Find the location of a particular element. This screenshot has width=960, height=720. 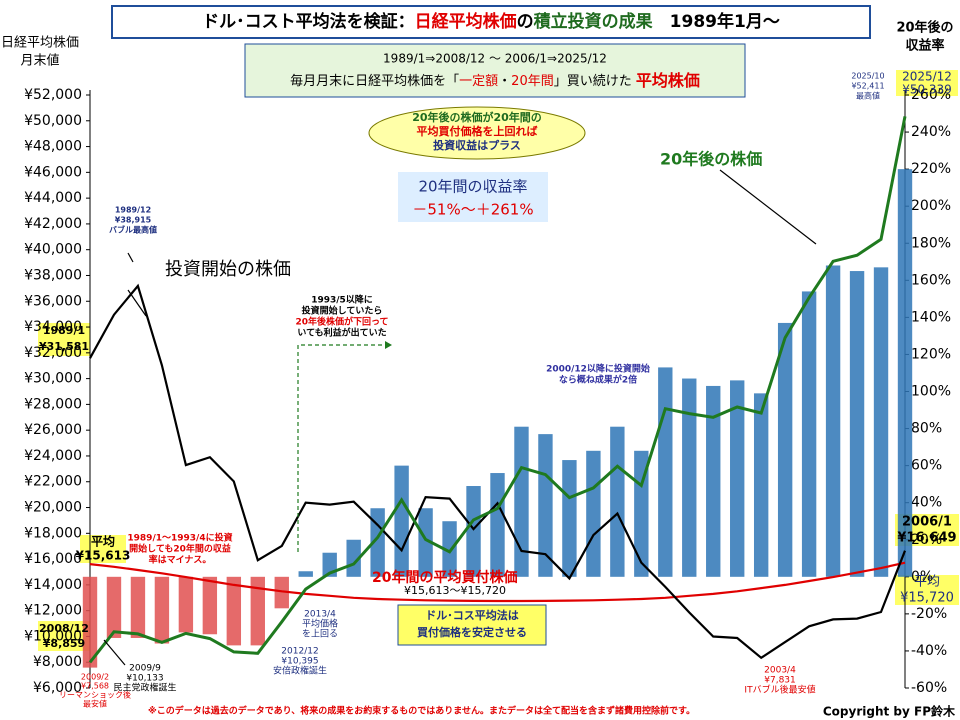

y-tick-label: ¥40,000 is located at coordinates (53, 250).